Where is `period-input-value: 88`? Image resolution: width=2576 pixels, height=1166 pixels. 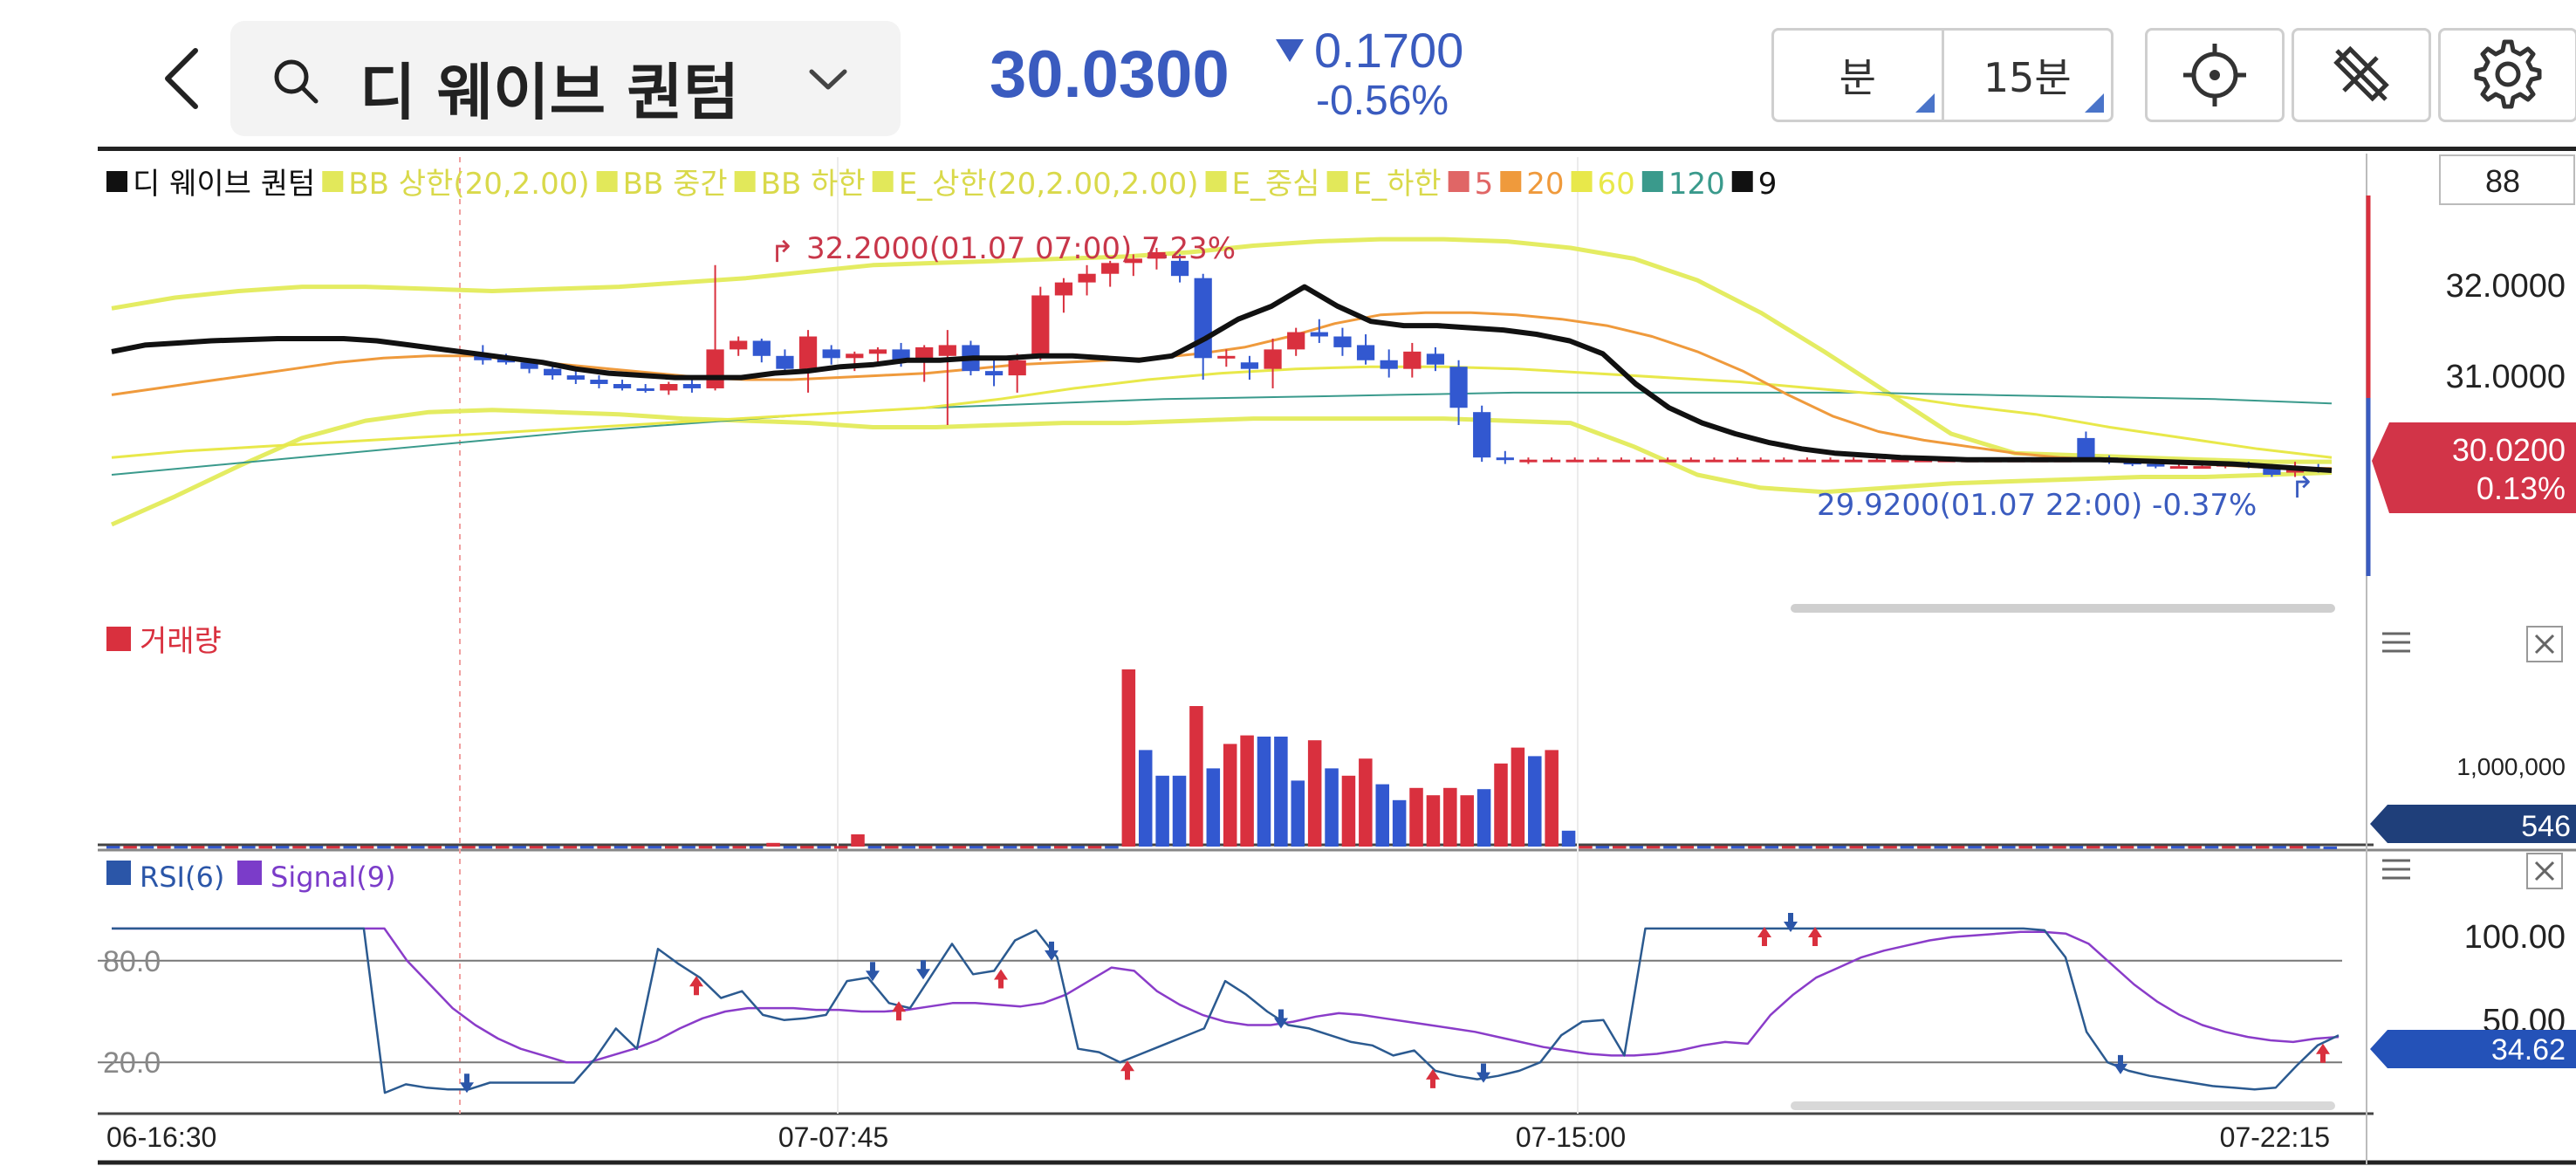 period-input-value: 88 is located at coordinates (2502, 181).